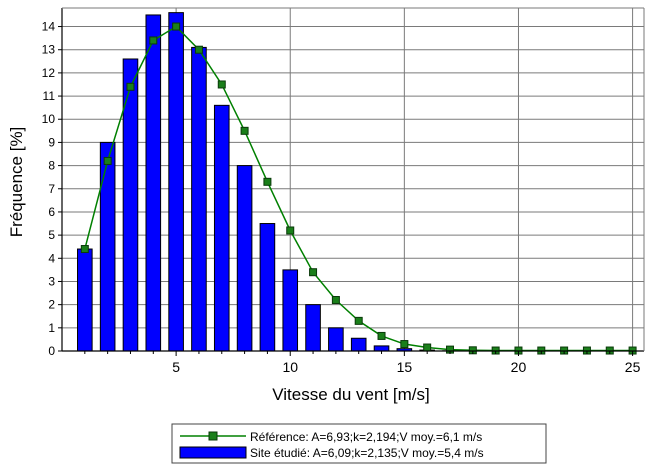 The width and height of the screenshot is (646, 470). I want to click on y-tick-label: 0, so click(51, 351).